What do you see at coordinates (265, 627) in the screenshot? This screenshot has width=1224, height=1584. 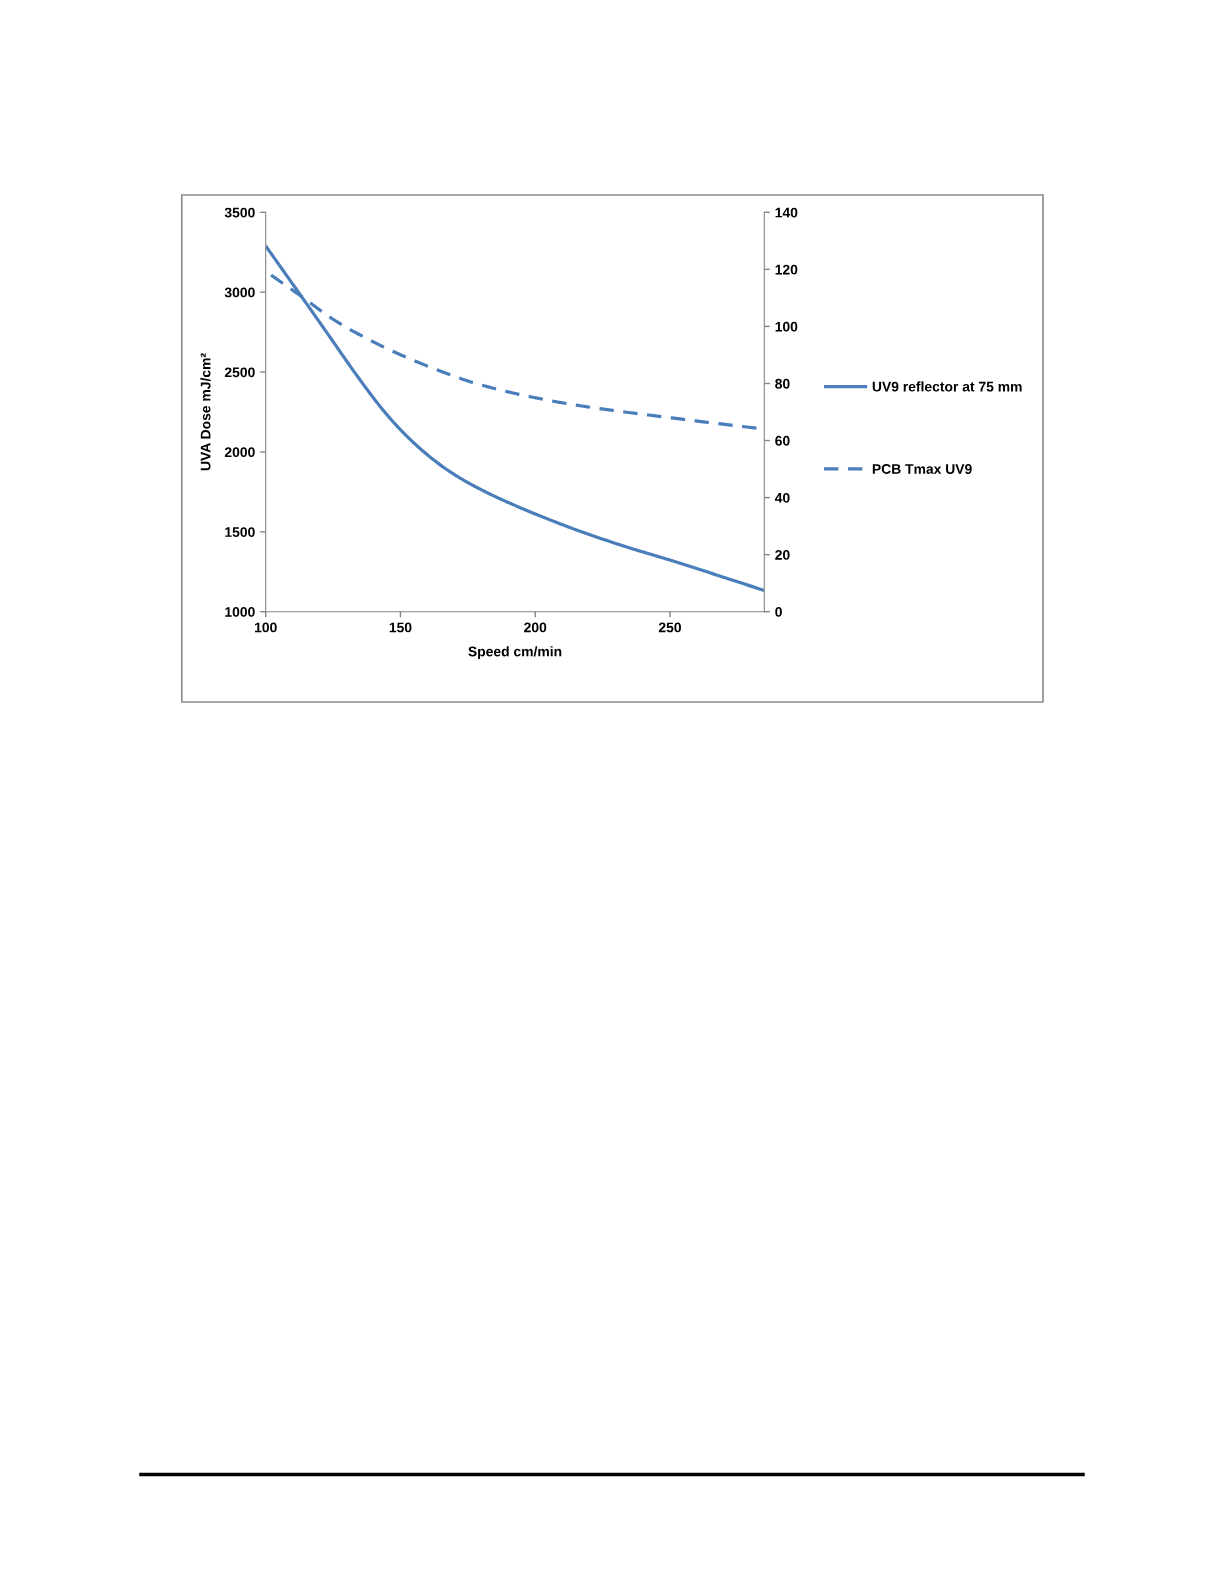 I see `x-tick-label: 100` at bounding box center [265, 627].